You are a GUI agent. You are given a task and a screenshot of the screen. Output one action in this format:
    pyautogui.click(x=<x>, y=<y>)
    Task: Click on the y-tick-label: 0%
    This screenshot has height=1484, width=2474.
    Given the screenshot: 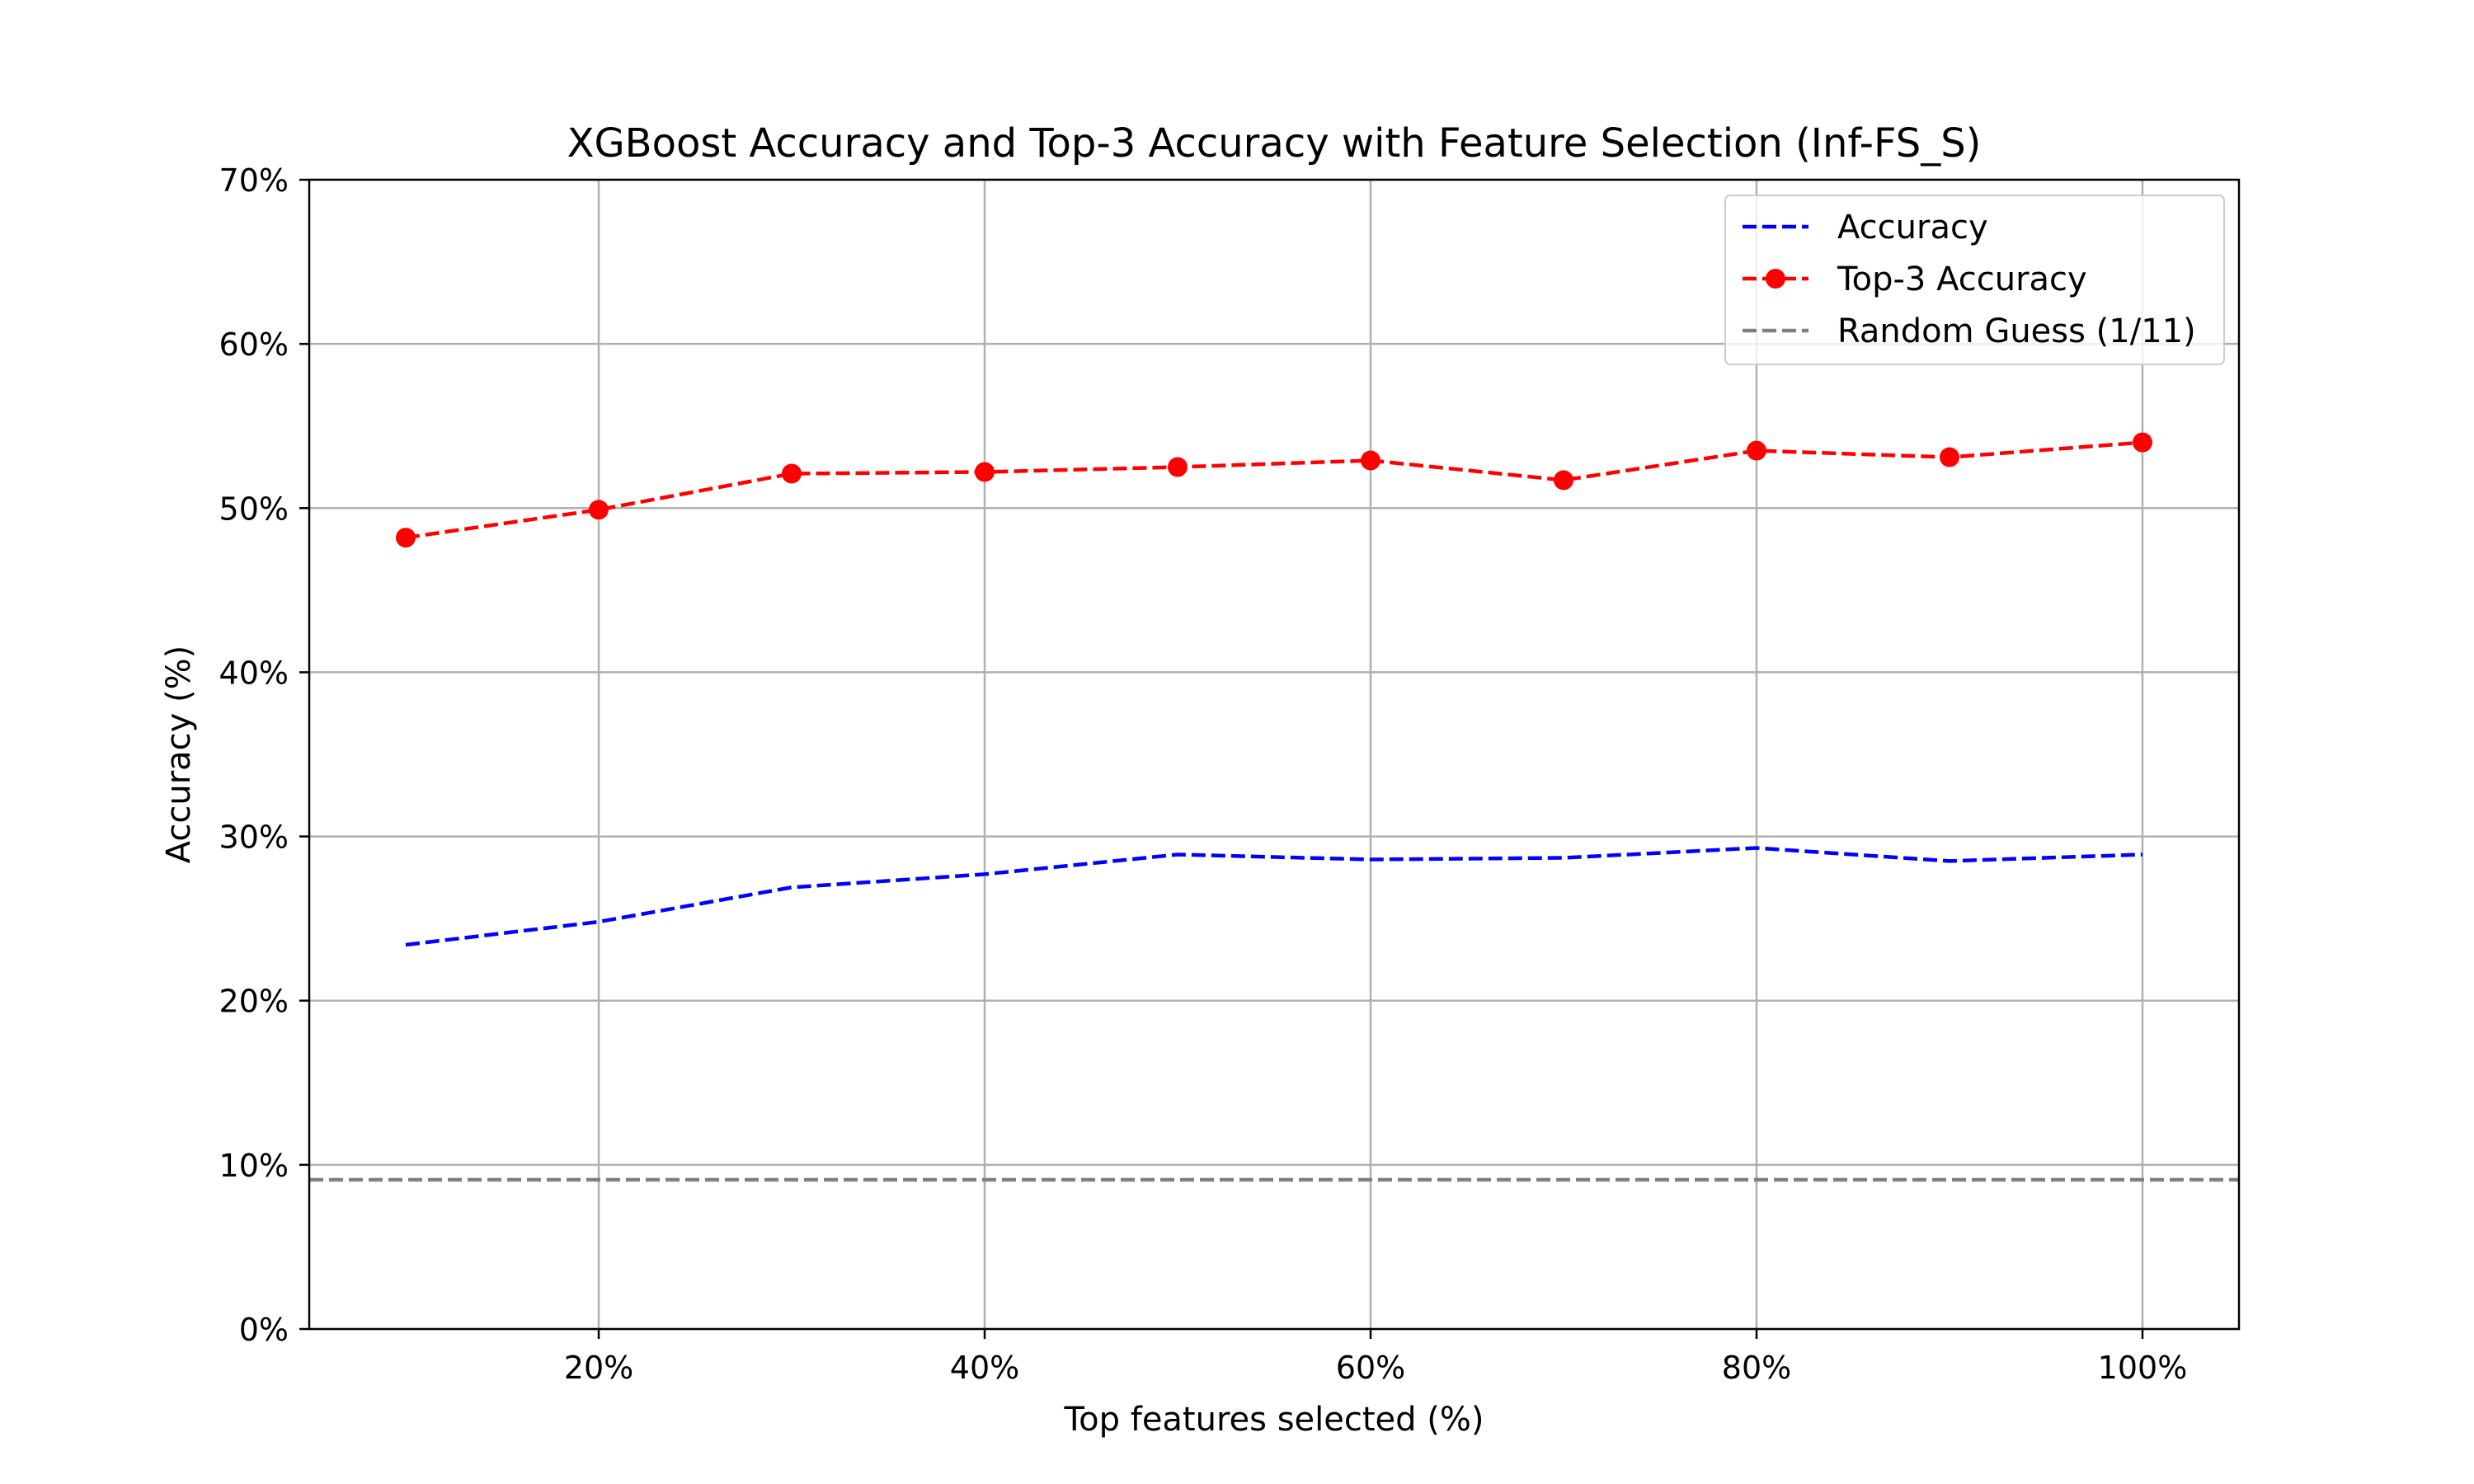 What is the action you would take?
    pyautogui.click(x=264, y=1330)
    